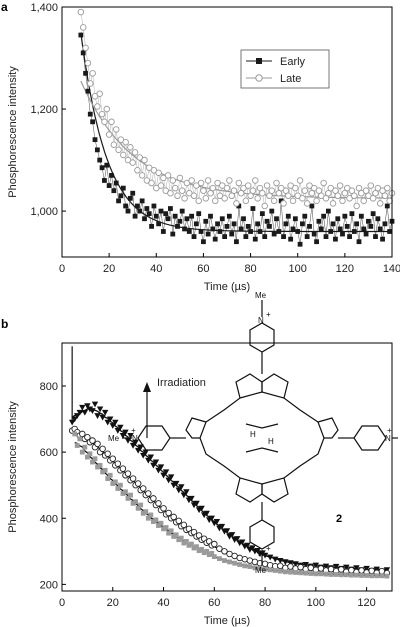  What do you see at coordinates (44, 212) in the screenshot?
I see `y-tick-label: 1,000` at bounding box center [44, 212].